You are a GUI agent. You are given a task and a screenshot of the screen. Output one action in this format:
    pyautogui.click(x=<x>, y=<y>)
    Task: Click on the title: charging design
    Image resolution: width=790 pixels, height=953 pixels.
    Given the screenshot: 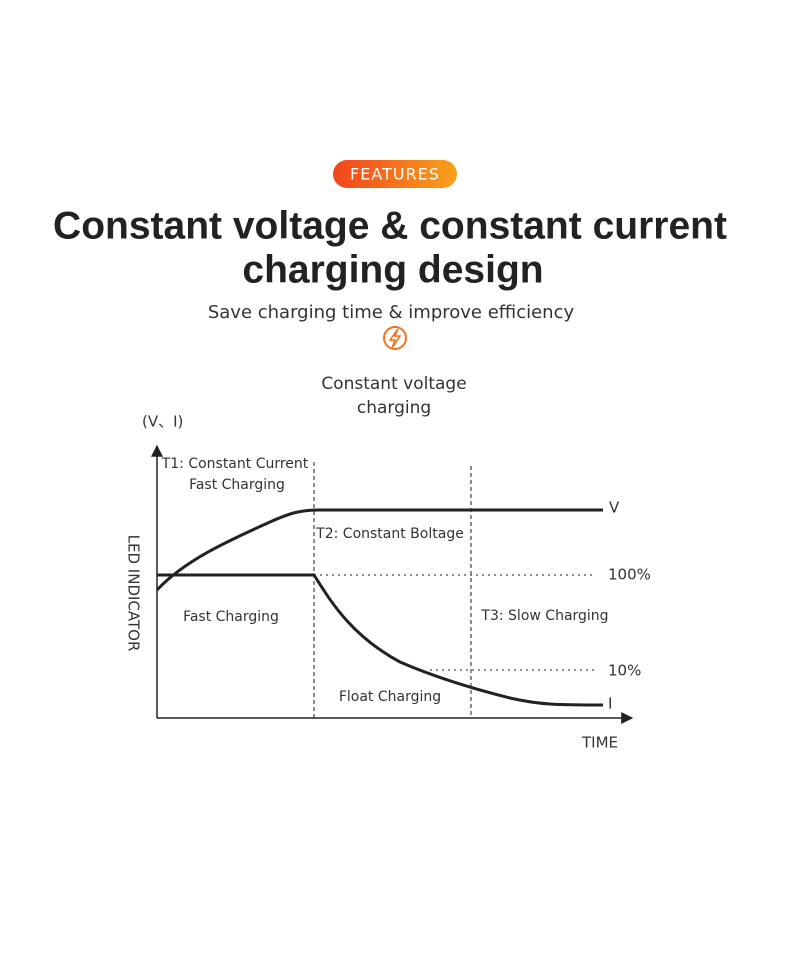 What is the action you would take?
    pyautogui.click(x=392, y=269)
    